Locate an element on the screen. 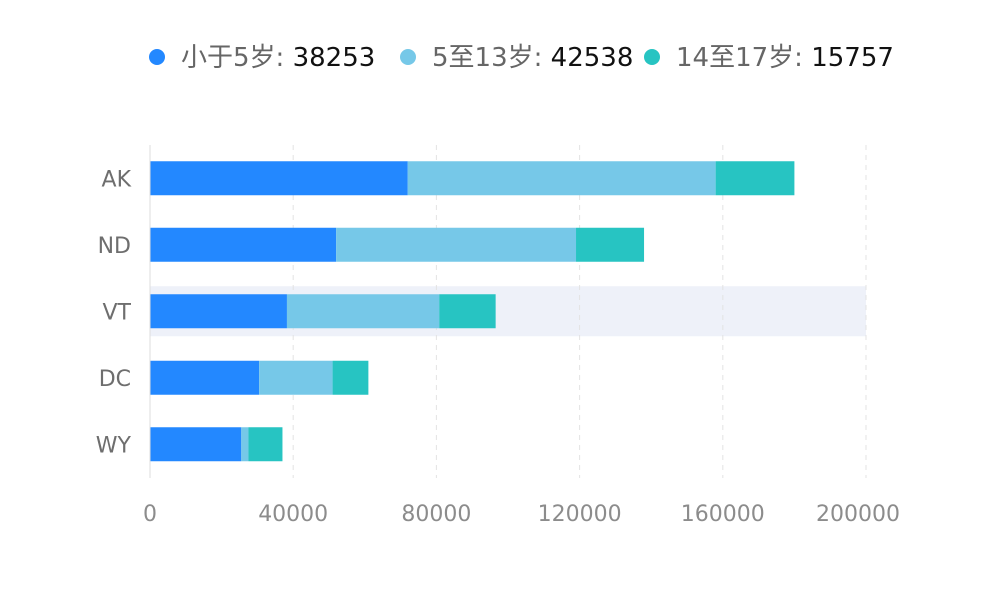 The height and width of the screenshot is (596, 998). legend-text-1: 小于5岁: 38253 is located at coordinates (278, 58).